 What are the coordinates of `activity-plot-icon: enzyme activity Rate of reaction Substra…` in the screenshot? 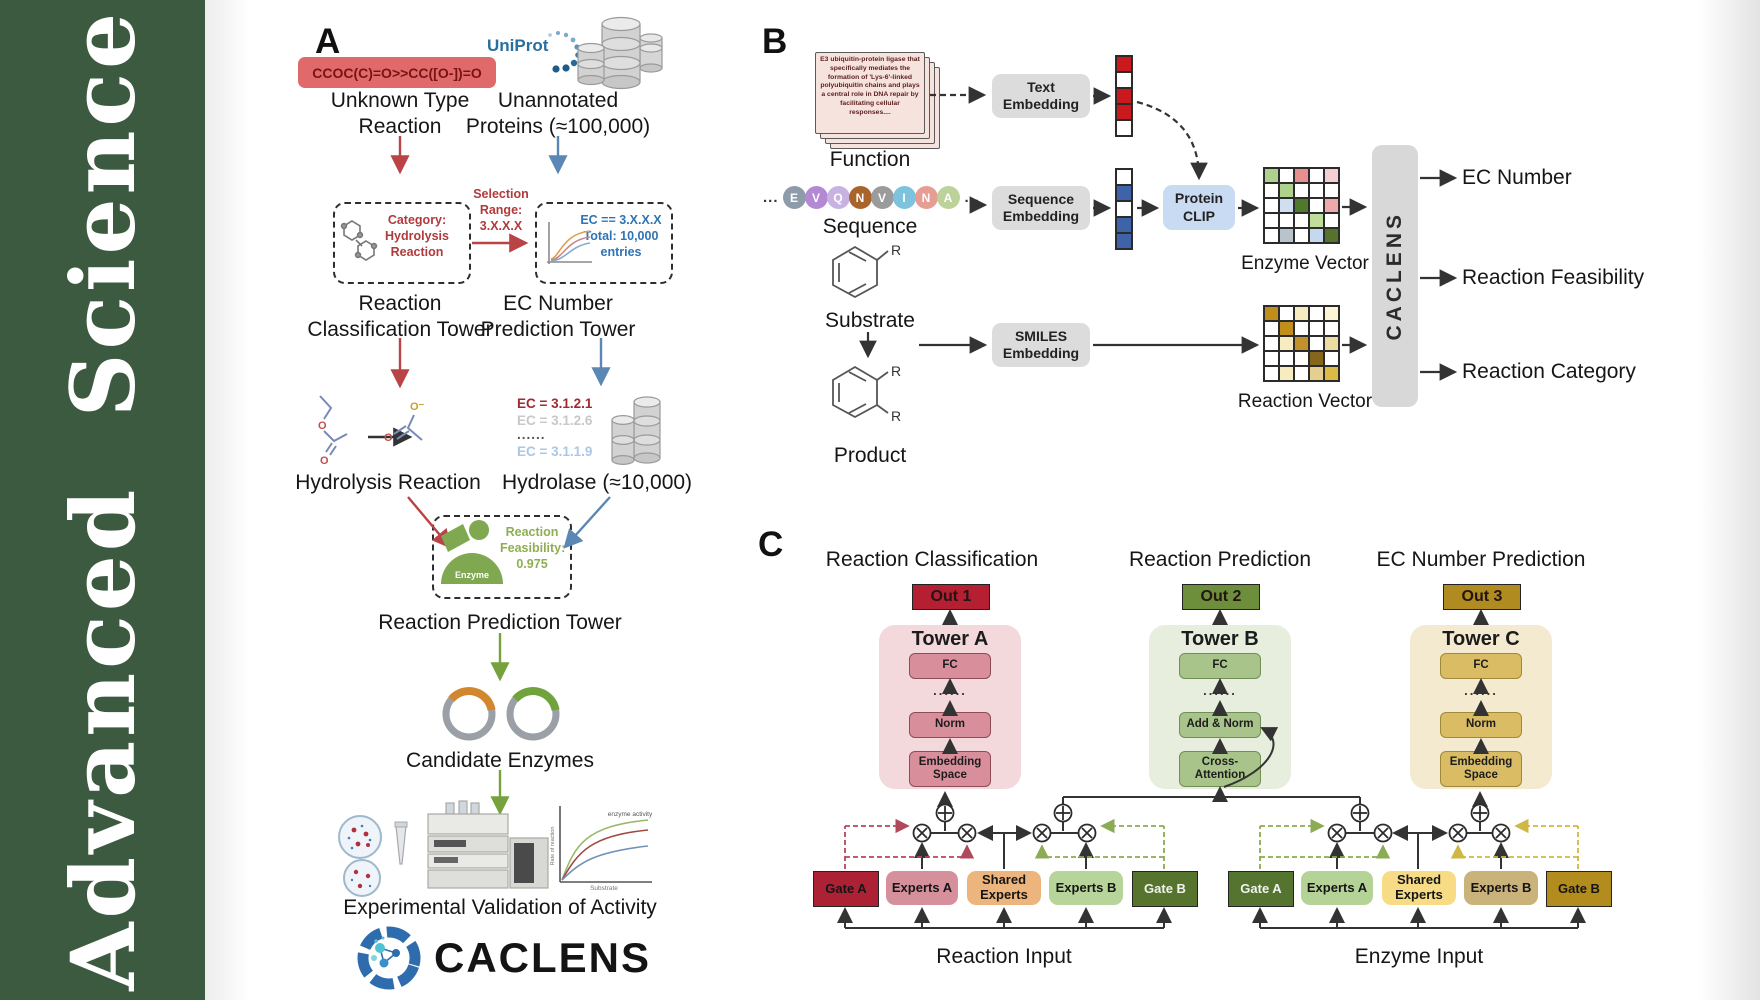 It's located at (601, 849).